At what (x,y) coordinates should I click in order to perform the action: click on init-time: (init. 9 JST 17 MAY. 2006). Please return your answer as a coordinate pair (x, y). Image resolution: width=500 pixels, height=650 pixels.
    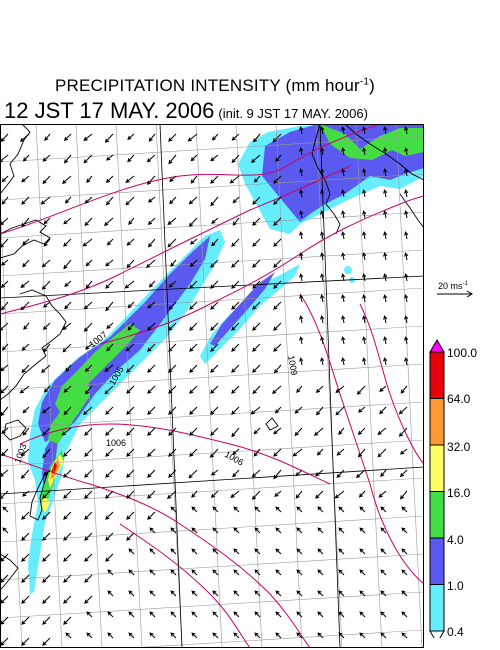
    Looking at the image, I should click on (293, 113).